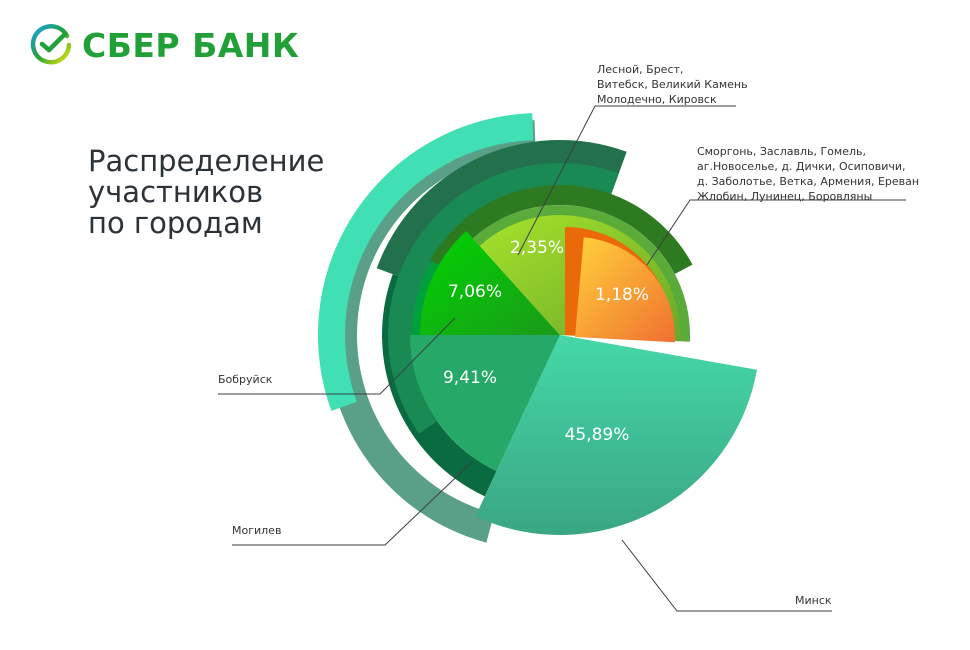 The height and width of the screenshot is (650, 970). What do you see at coordinates (337, 356) in the screenshot?
I see `leader-line-bobruisk` at bounding box center [337, 356].